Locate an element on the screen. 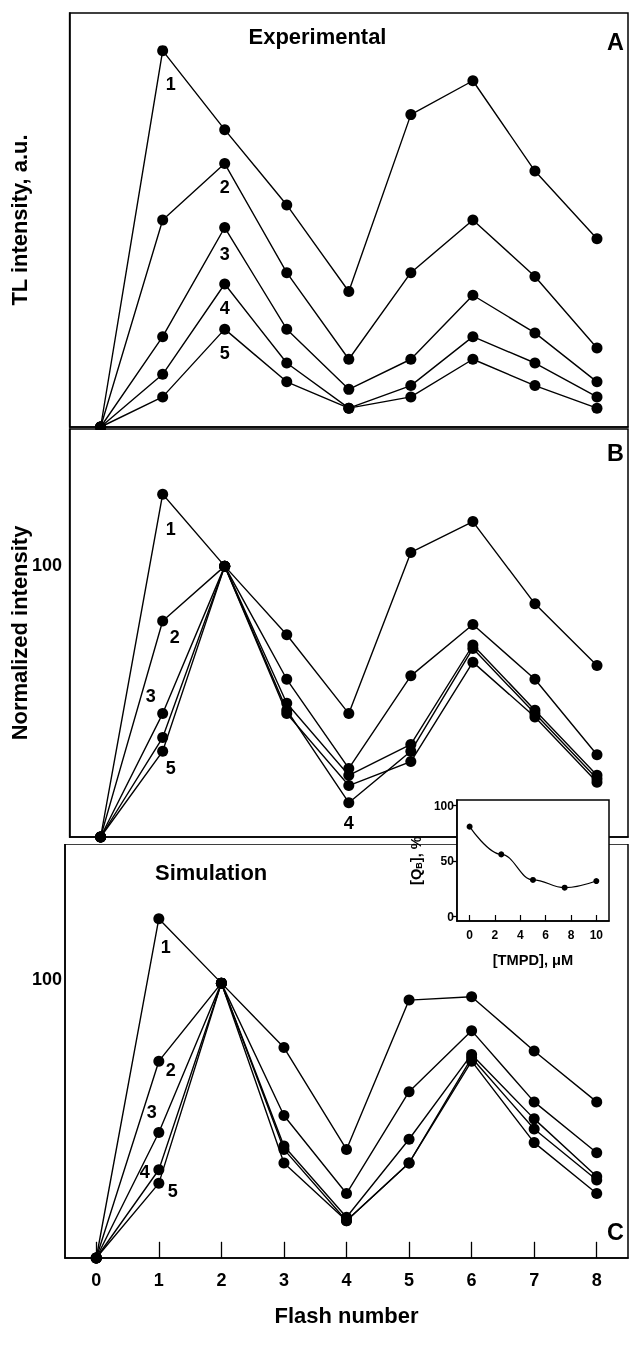 The width and height of the screenshot is (635, 1347). y-axis-title: TL intensity, a.u. is located at coordinates (19, 220).